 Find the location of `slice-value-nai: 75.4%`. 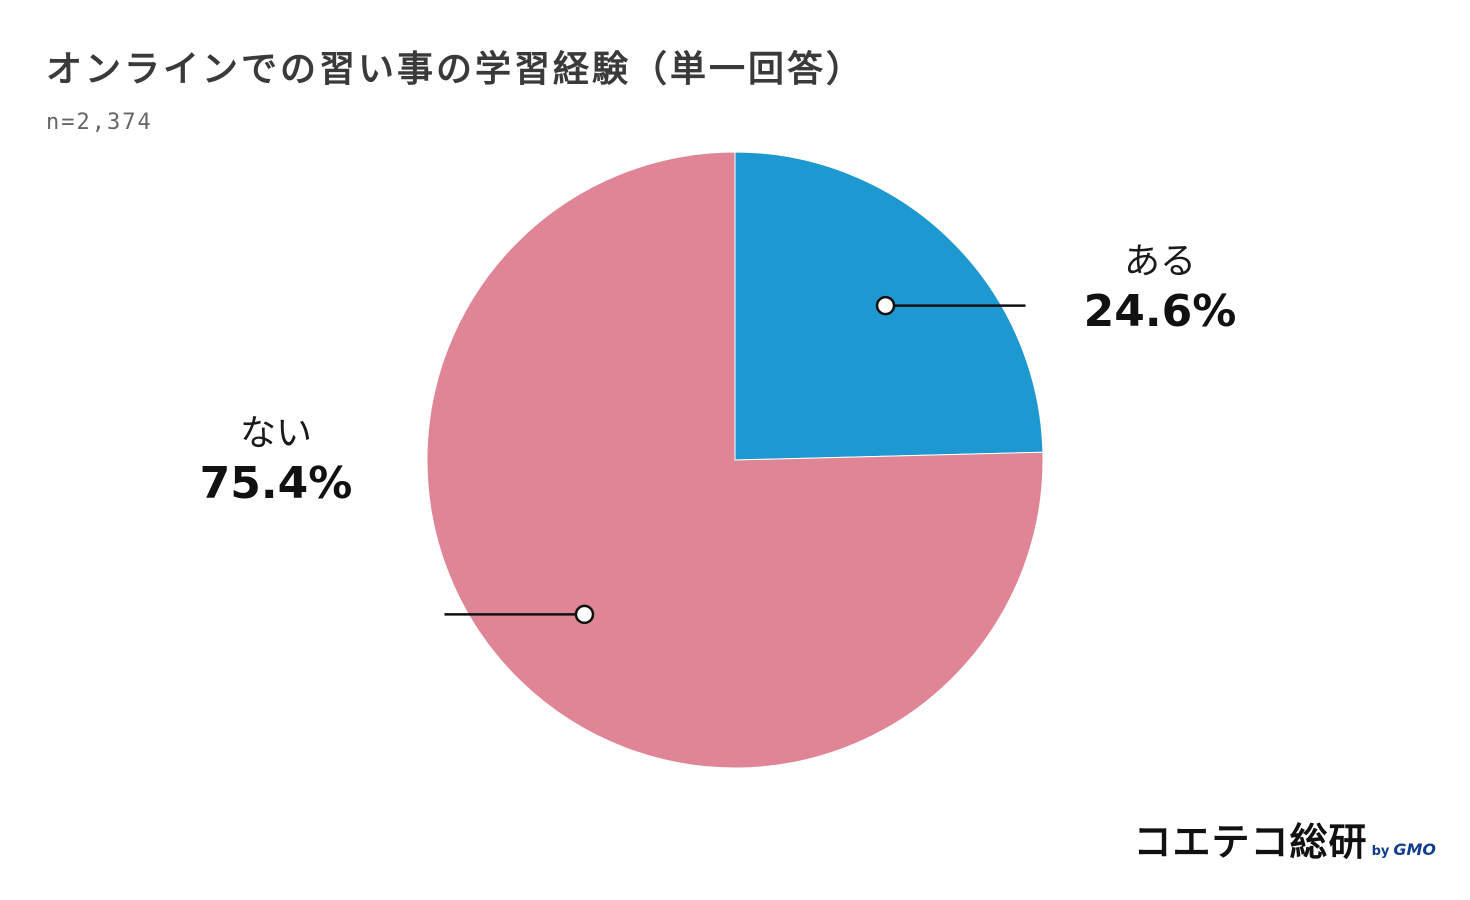

slice-value-nai: 75.4% is located at coordinates (276, 483).